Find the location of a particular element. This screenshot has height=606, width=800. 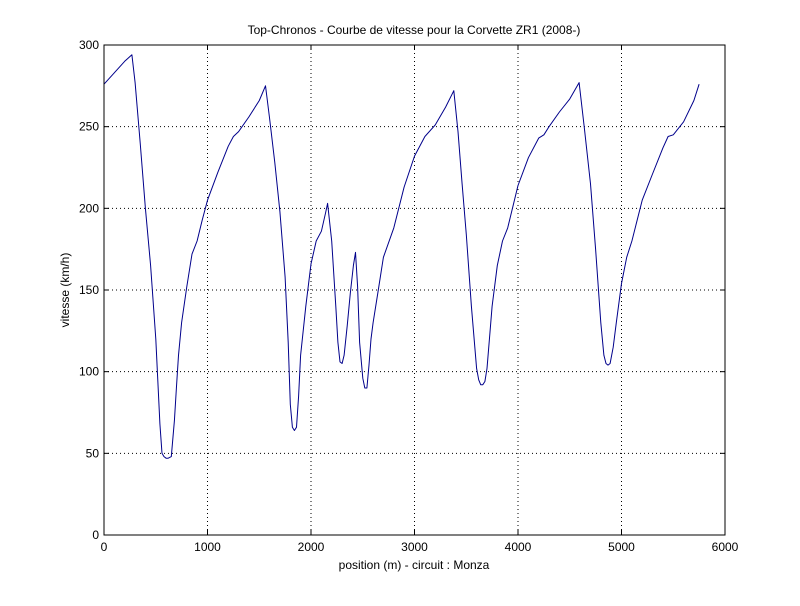

y-tick-label: 150 is located at coordinates (89, 290).